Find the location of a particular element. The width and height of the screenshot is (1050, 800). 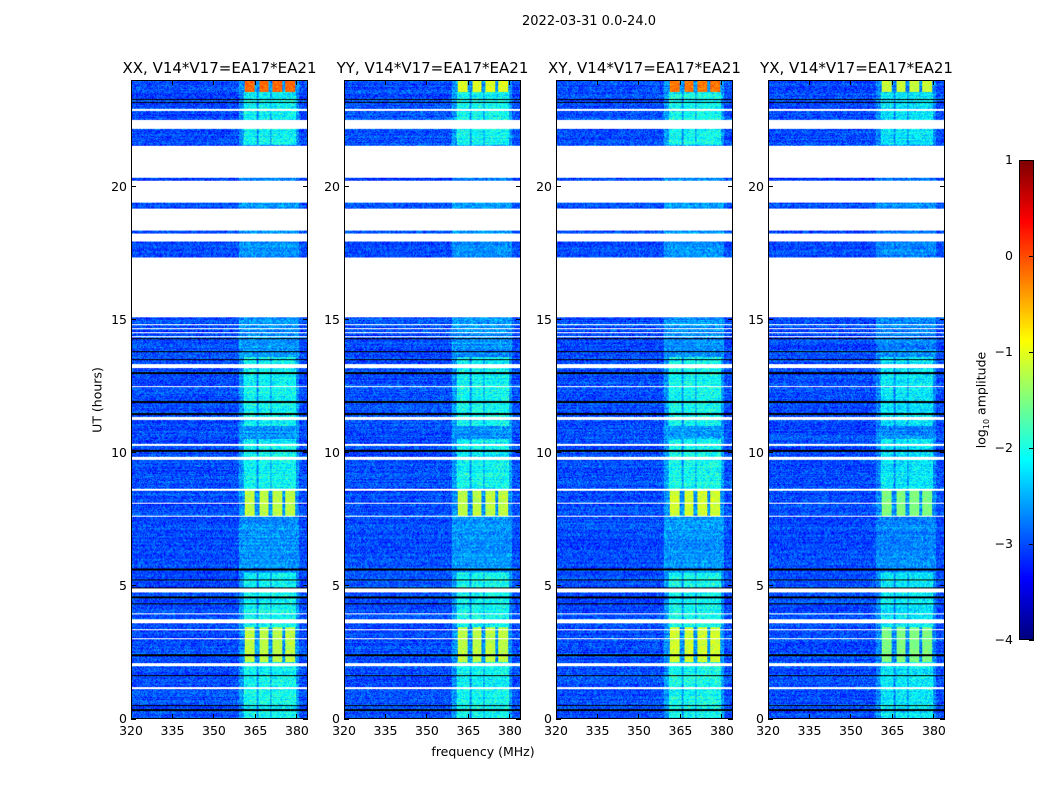

x-axis-label: frequency (MHz) is located at coordinates (483, 751).